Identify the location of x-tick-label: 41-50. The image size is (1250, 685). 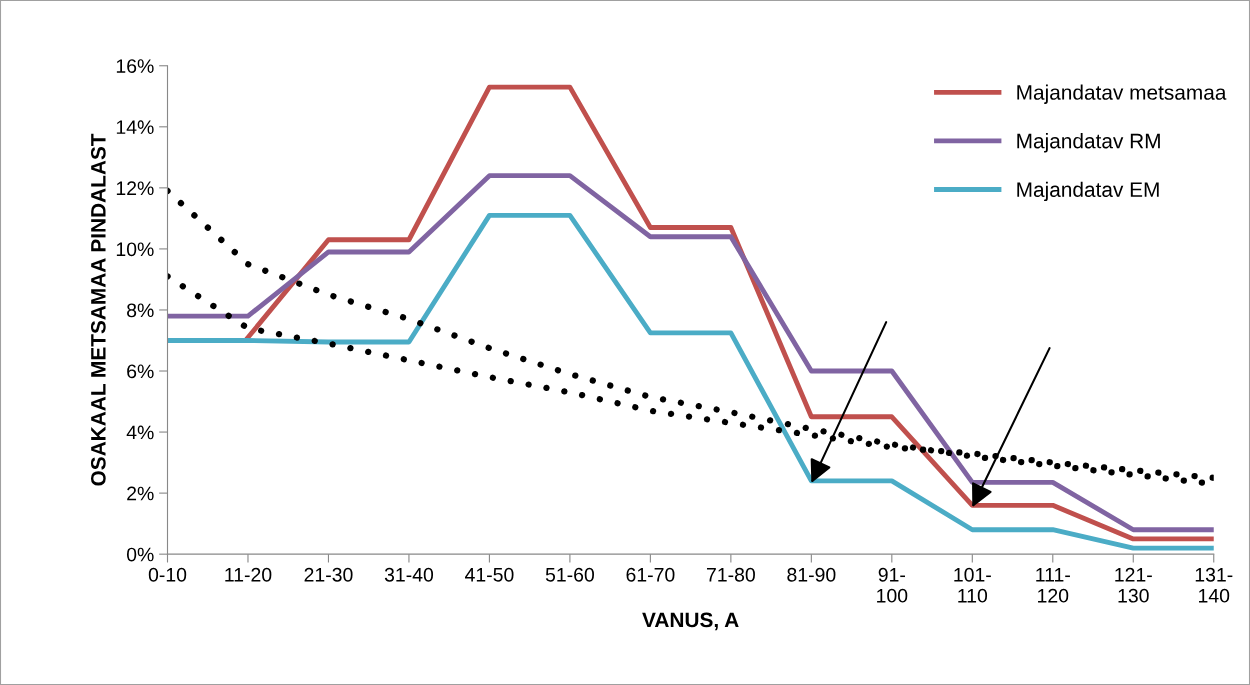
(489, 574).